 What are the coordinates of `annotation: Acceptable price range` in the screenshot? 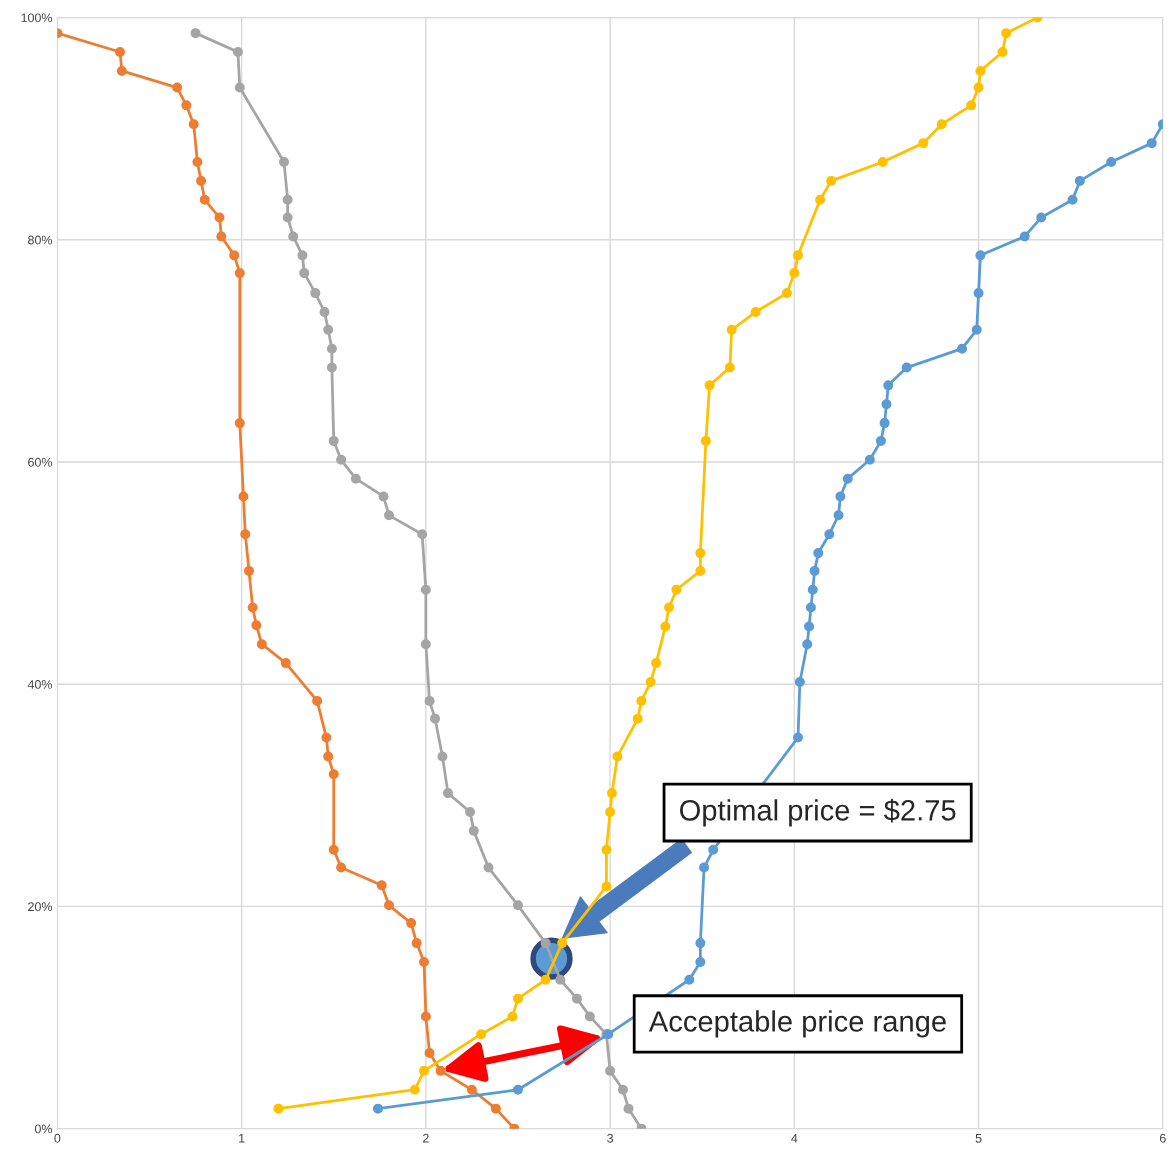 It's located at (797, 1024).